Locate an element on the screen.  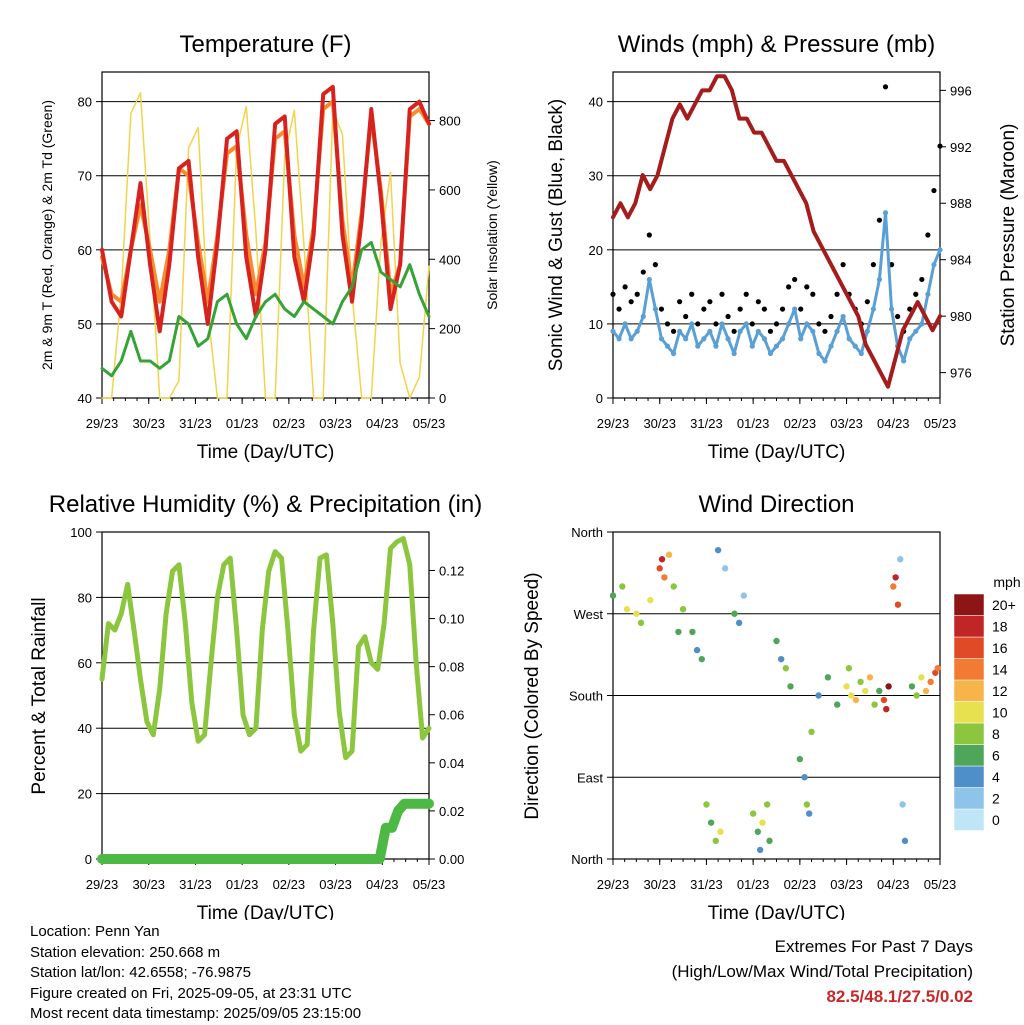
extremes-title: Extremes For Past 7 Days is located at coordinates (873, 946).